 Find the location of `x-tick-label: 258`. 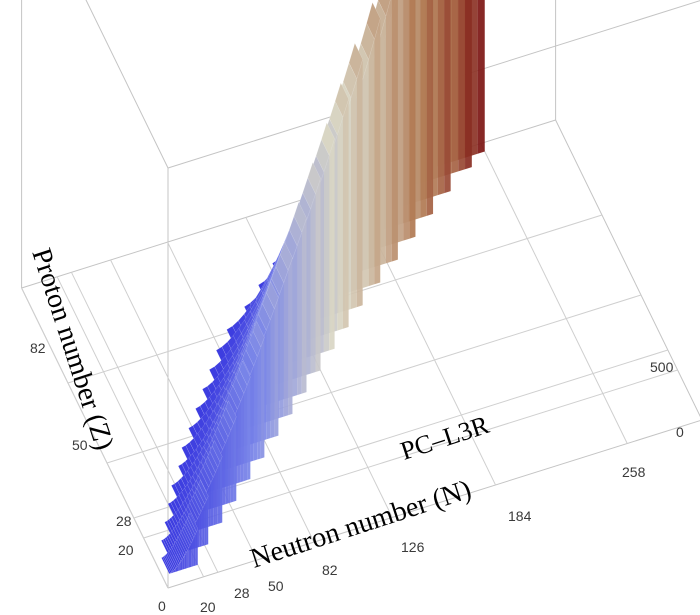

x-tick-label: 258 is located at coordinates (634, 472).